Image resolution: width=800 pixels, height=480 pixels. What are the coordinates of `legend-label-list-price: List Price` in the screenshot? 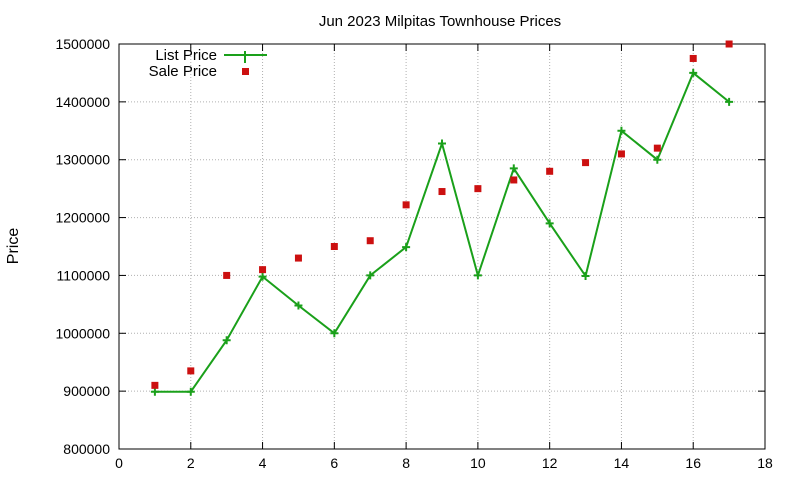 It's located at (186, 55).